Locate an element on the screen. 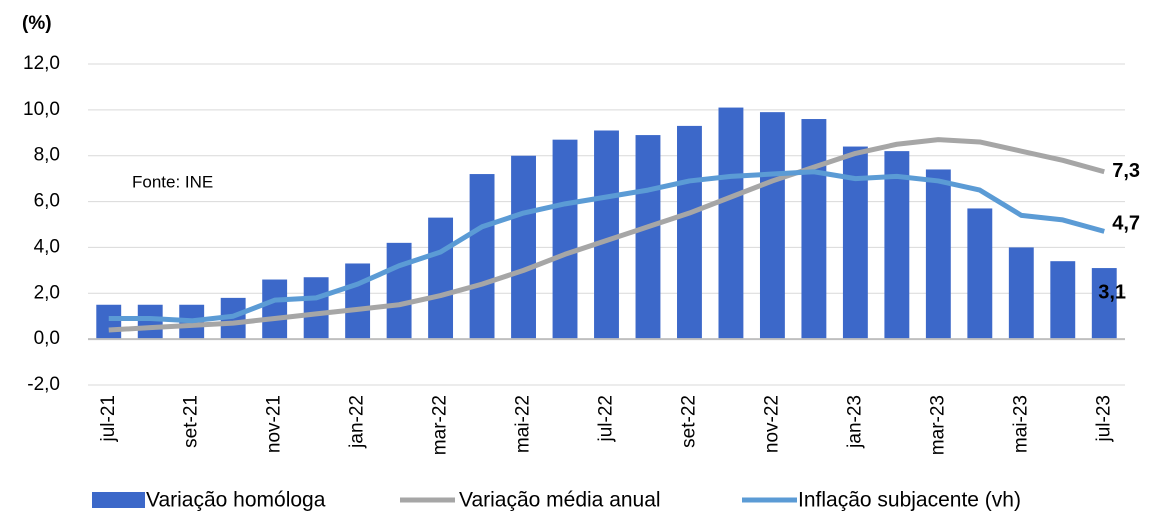  x-tick-label: jan-23 is located at coordinates (854, 422).